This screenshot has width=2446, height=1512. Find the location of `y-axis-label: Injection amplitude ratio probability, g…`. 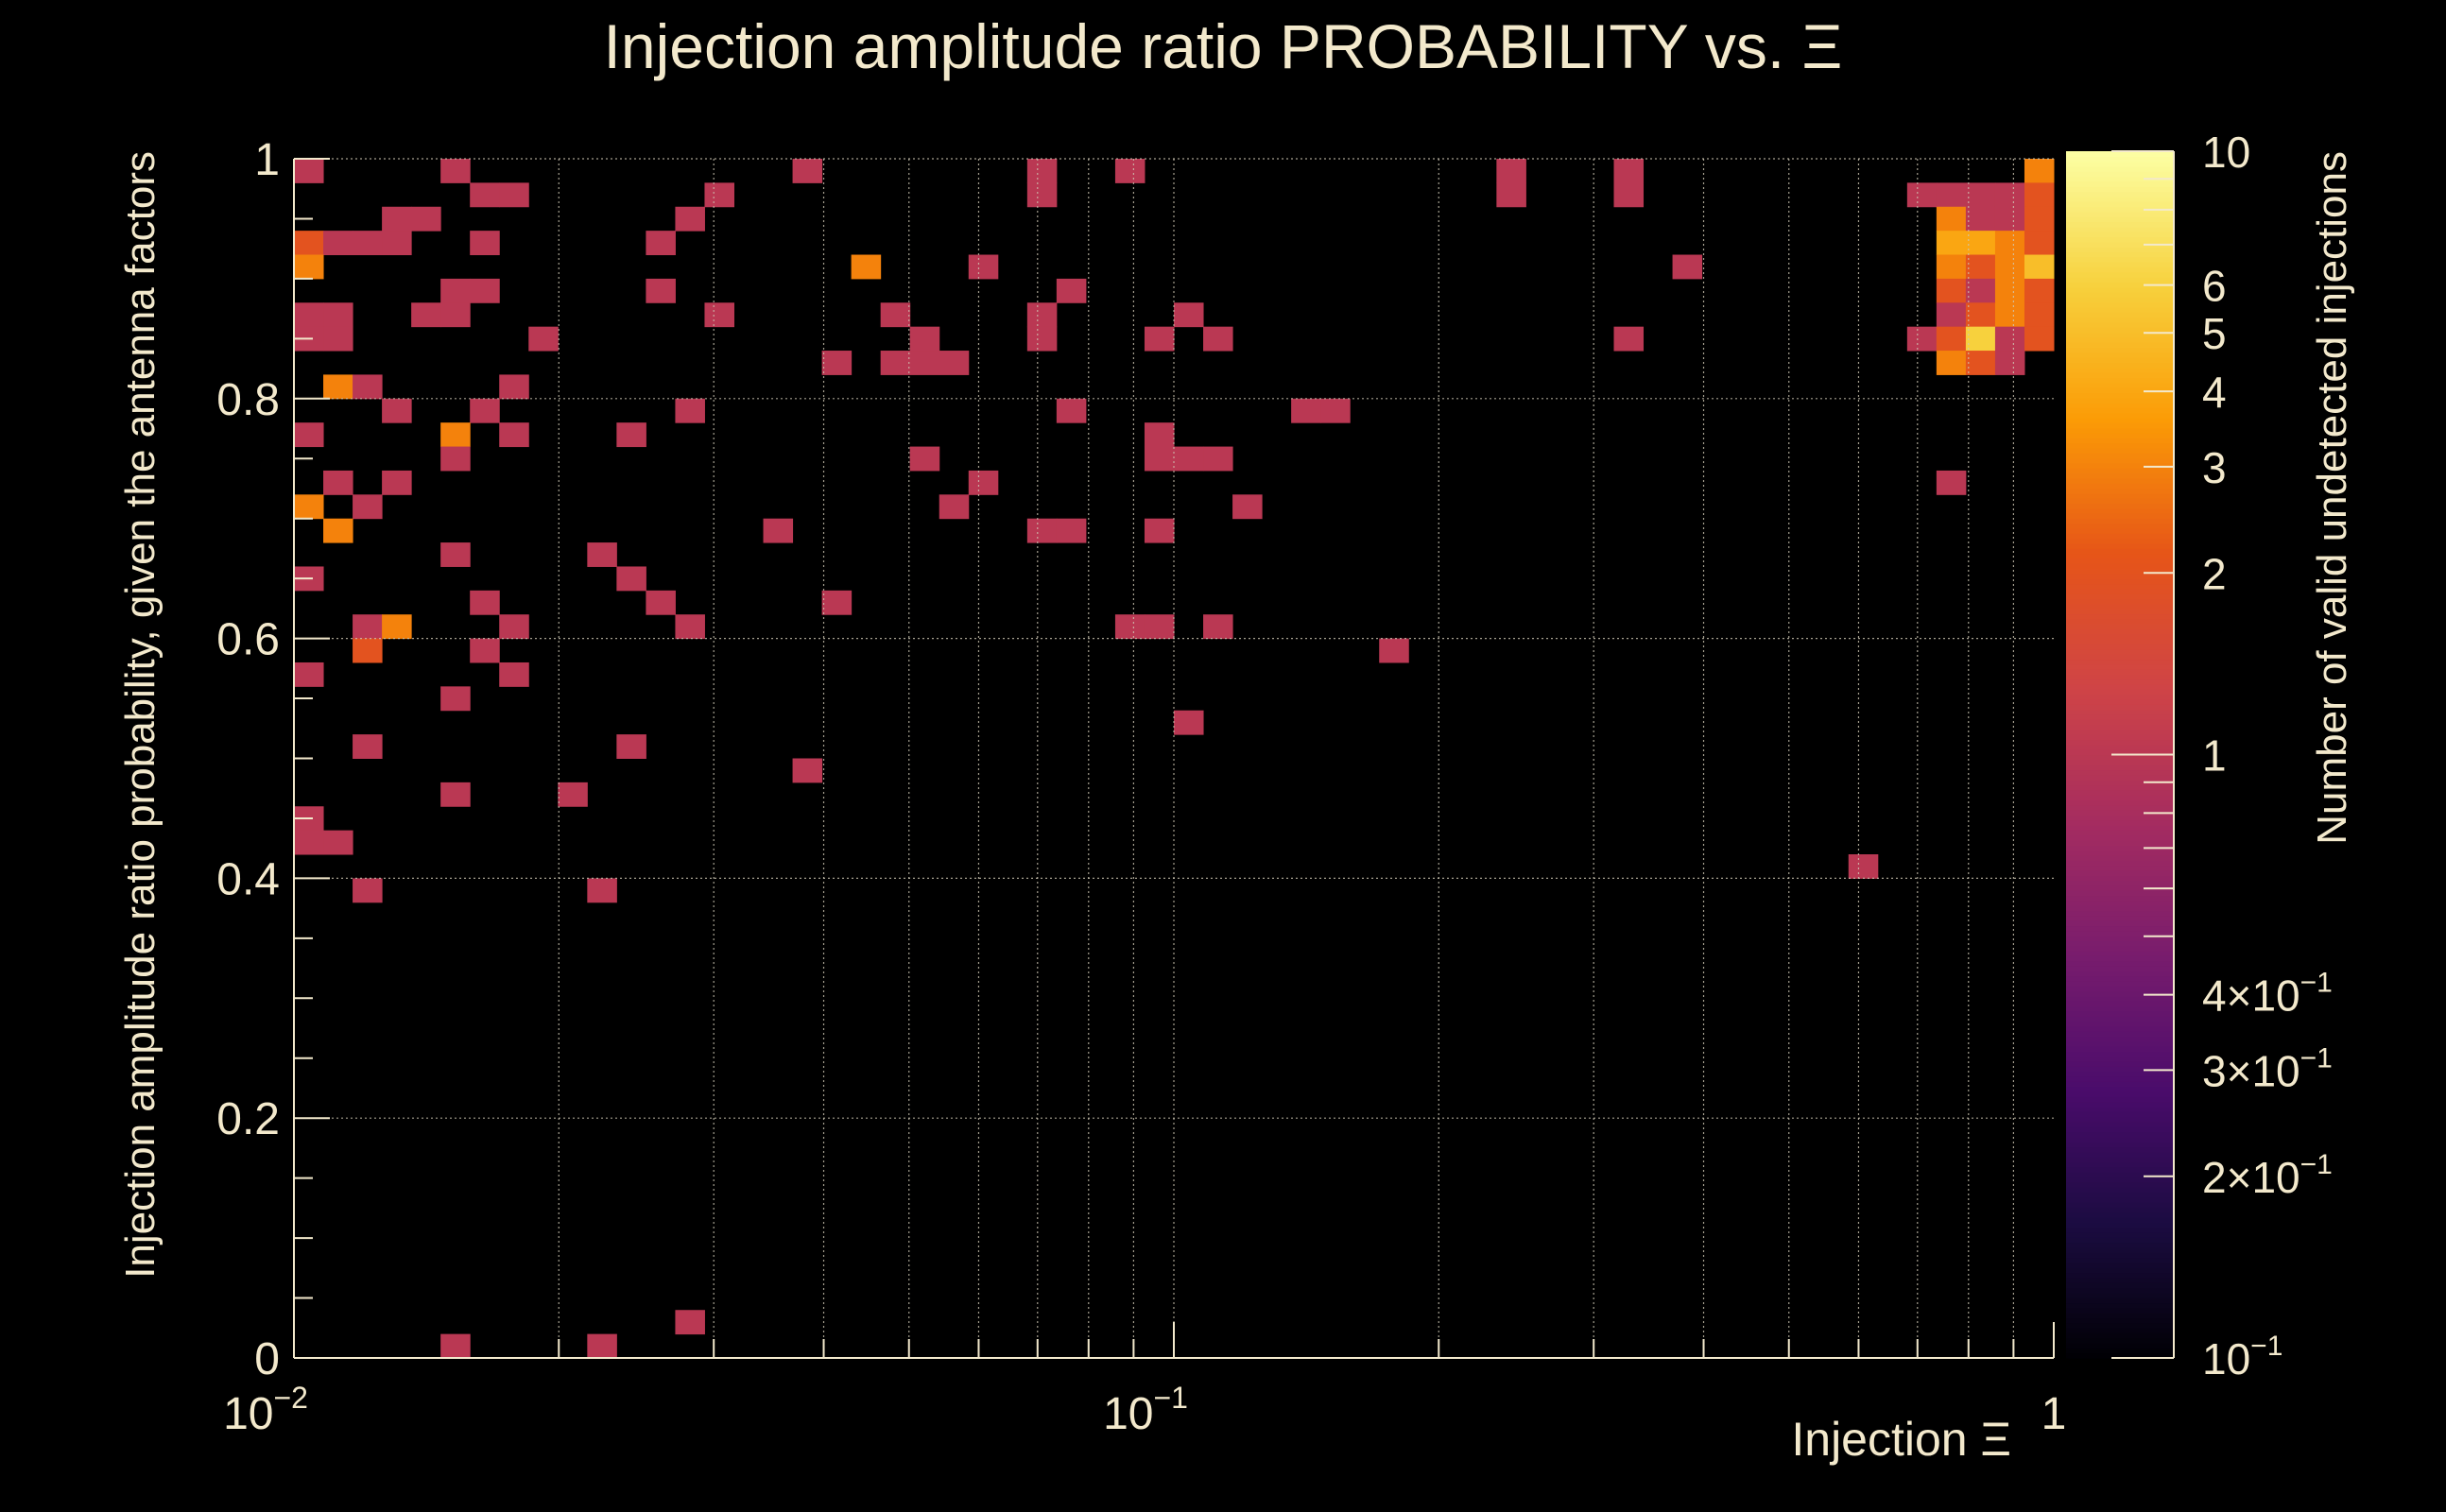

y-axis-label: Injection amplitude ratio probability, g… is located at coordinates (141, 715).